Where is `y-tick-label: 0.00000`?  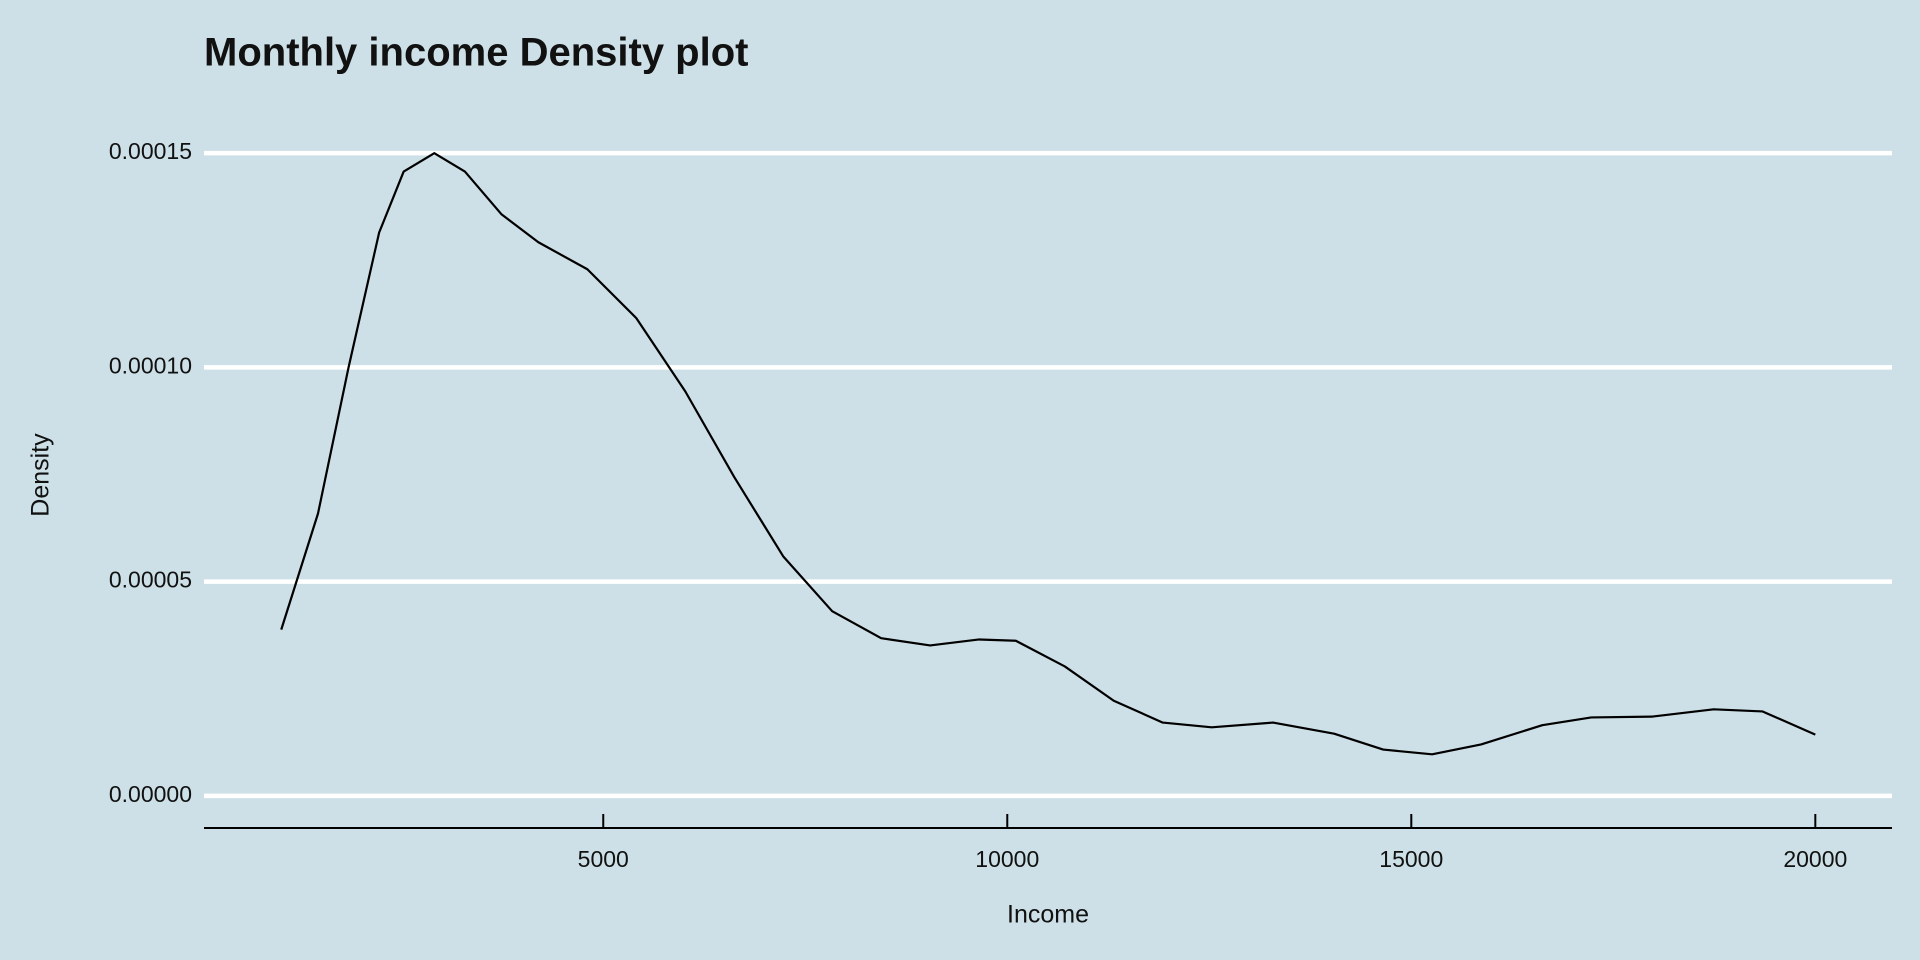
y-tick-label: 0.00000 is located at coordinates (150, 794).